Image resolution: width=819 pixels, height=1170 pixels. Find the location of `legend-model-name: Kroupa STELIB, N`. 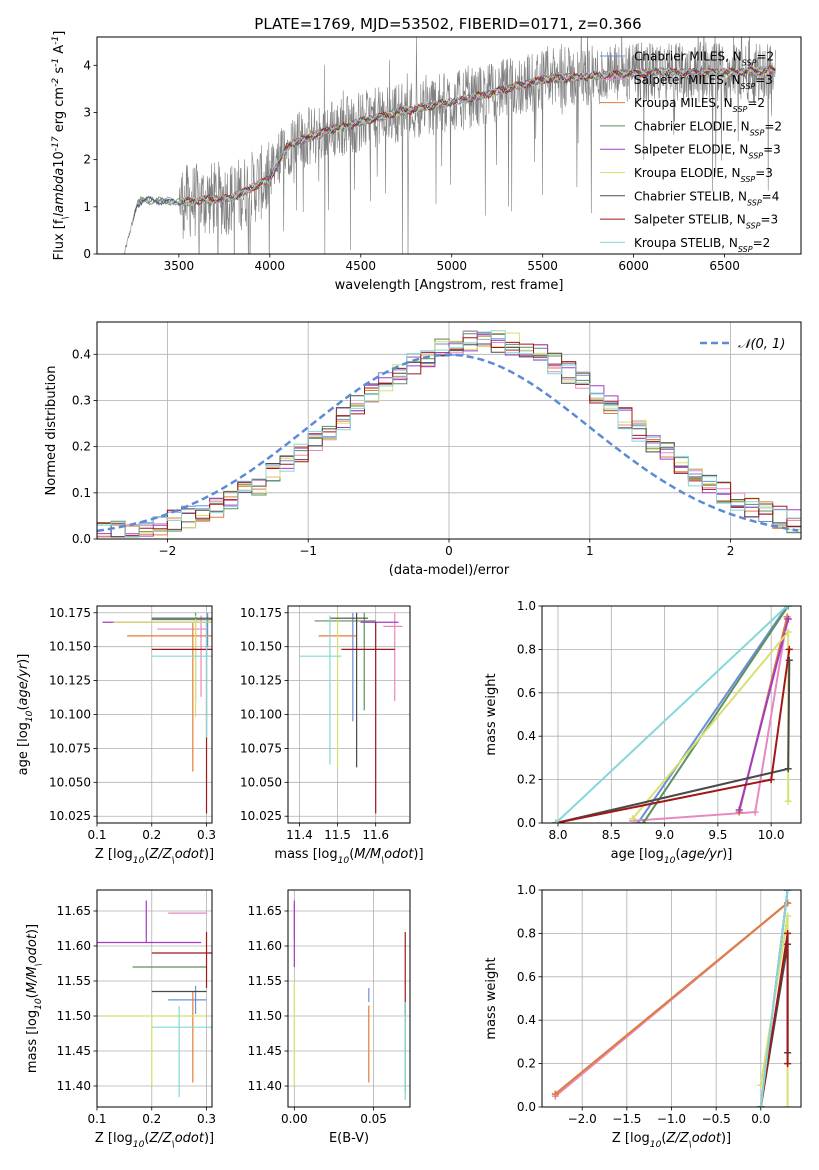

legend-model-name: Kroupa STELIB, N is located at coordinates (686, 243).